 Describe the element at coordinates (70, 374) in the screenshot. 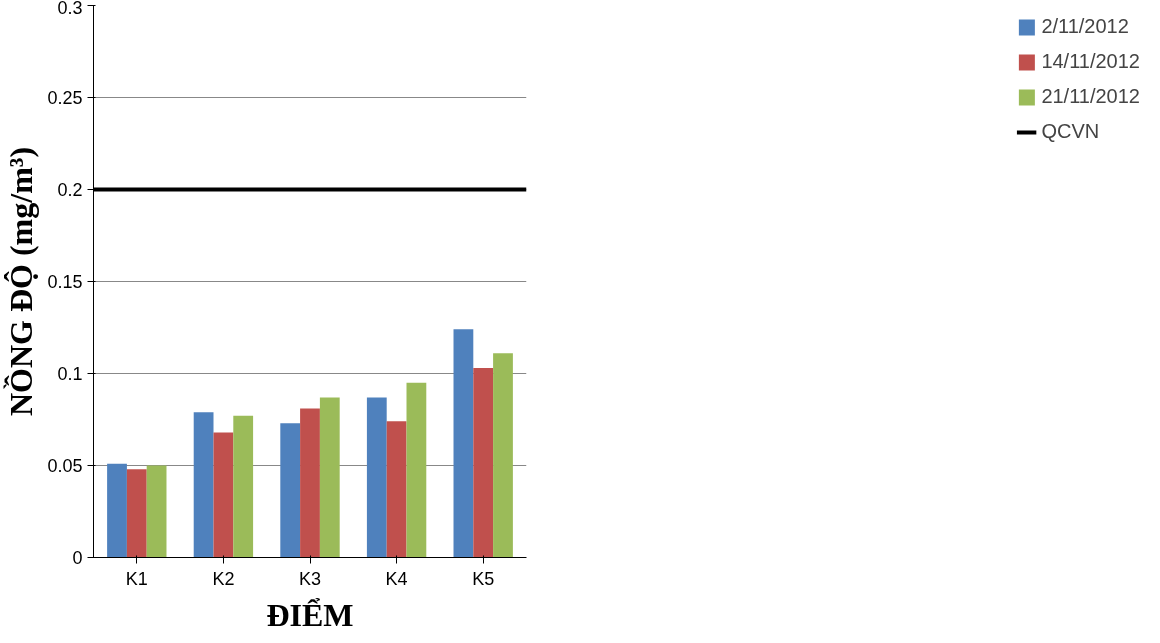

I see `y-tick-label: 0.1` at that location.